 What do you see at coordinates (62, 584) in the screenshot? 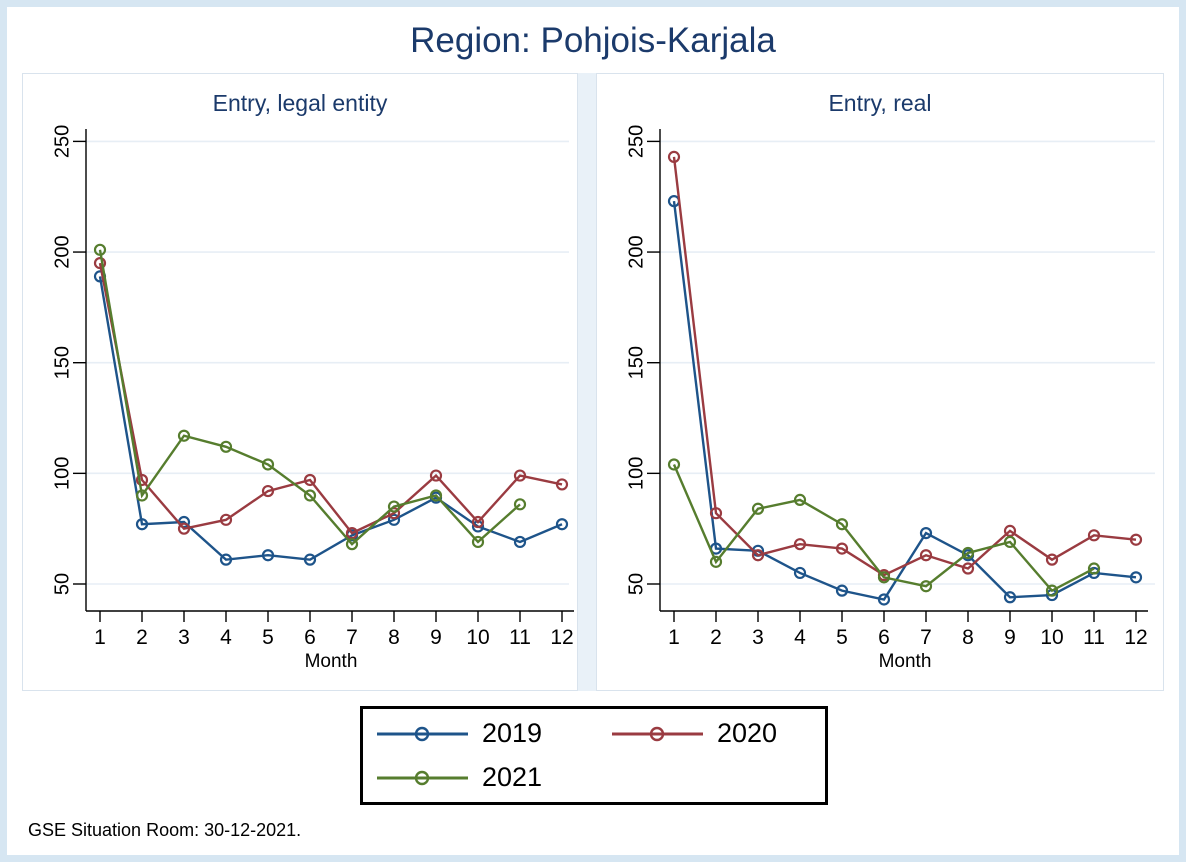
I see `y-tick-label: 50` at bounding box center [62, 584].